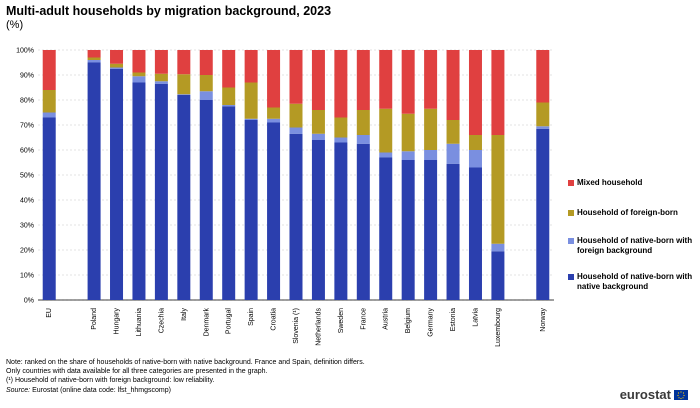 This screenshot has width=700, height=408. What do you see at coordinates (25, 51) in the screenshot?
I see `y-tick-label: 100%` at bounding box center [25, 51].